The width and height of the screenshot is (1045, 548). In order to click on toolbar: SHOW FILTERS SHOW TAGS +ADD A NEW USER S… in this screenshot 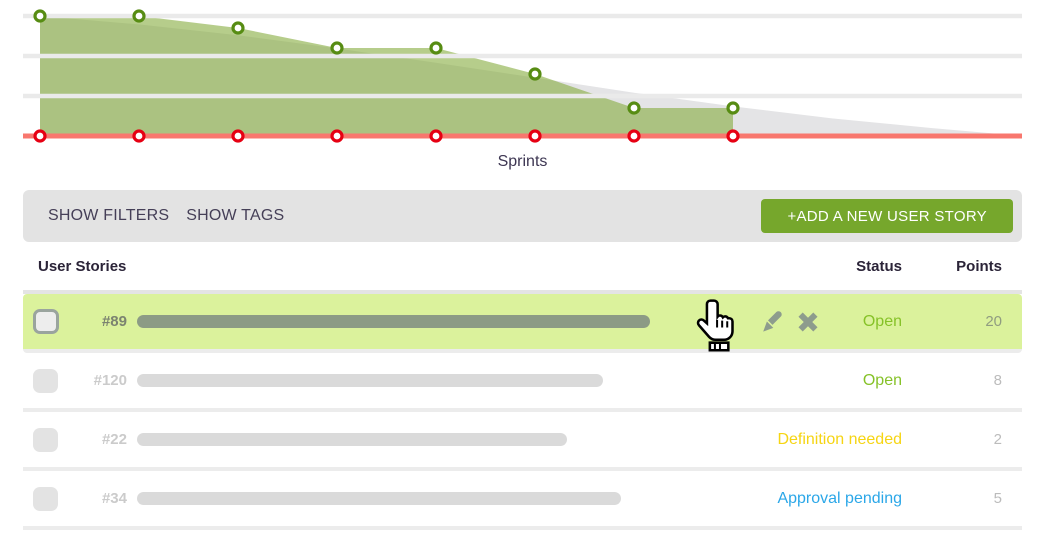, I will do `click(522, 216)`.